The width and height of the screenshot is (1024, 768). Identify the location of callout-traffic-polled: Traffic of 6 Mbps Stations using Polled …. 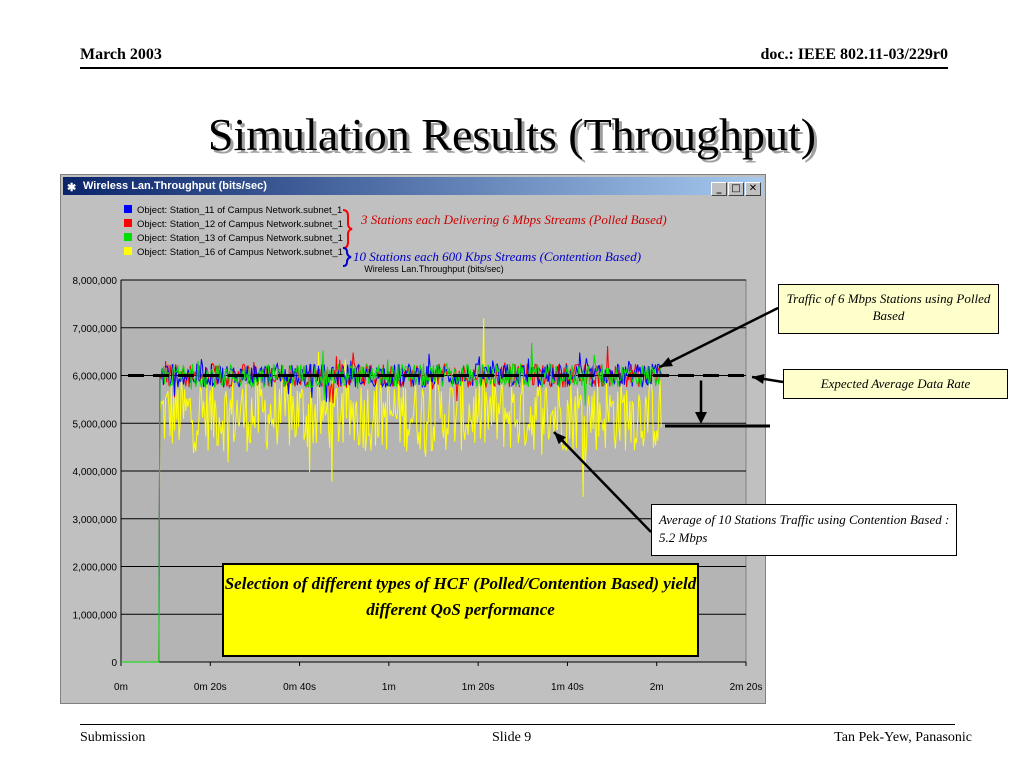
(888, 309).